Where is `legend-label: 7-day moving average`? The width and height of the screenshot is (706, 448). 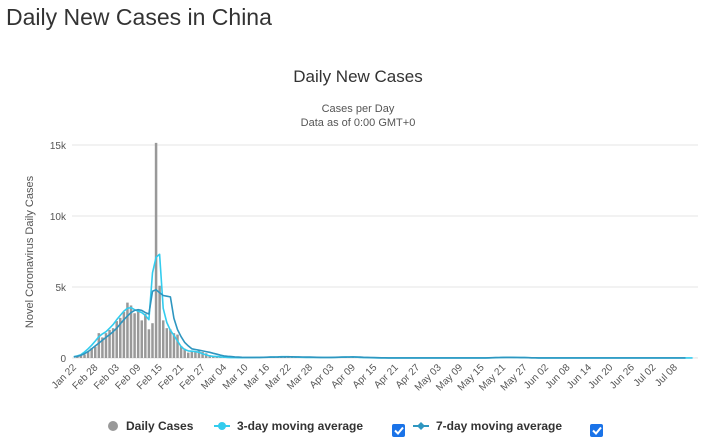 legend-label: 7-day moving average is located at coordinates (499, 426).